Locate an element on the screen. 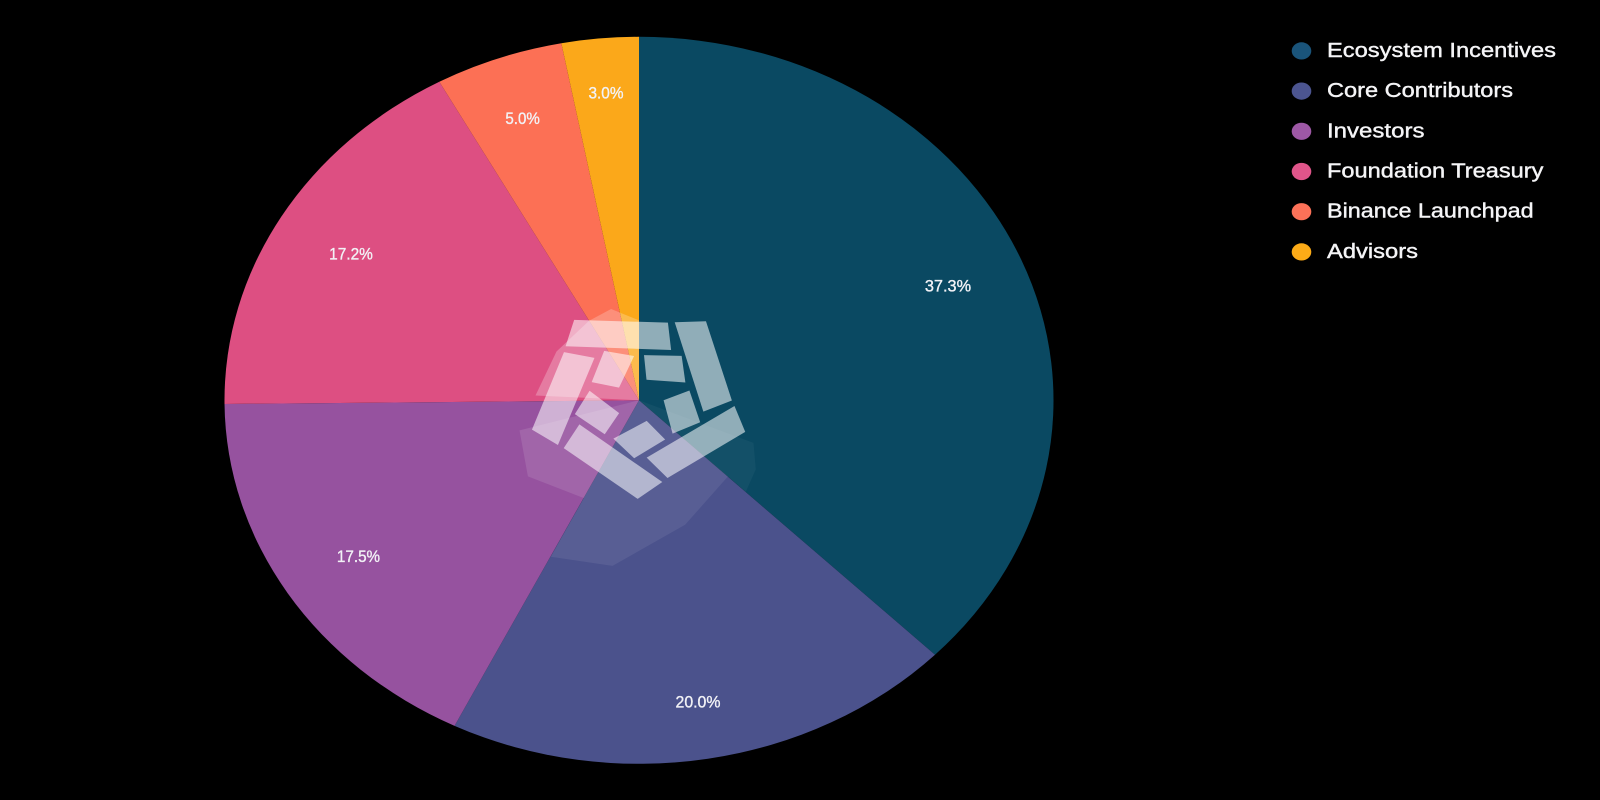 The image size is (1600, 800). svg-text: Investors is located at coordinates (1376, 131).